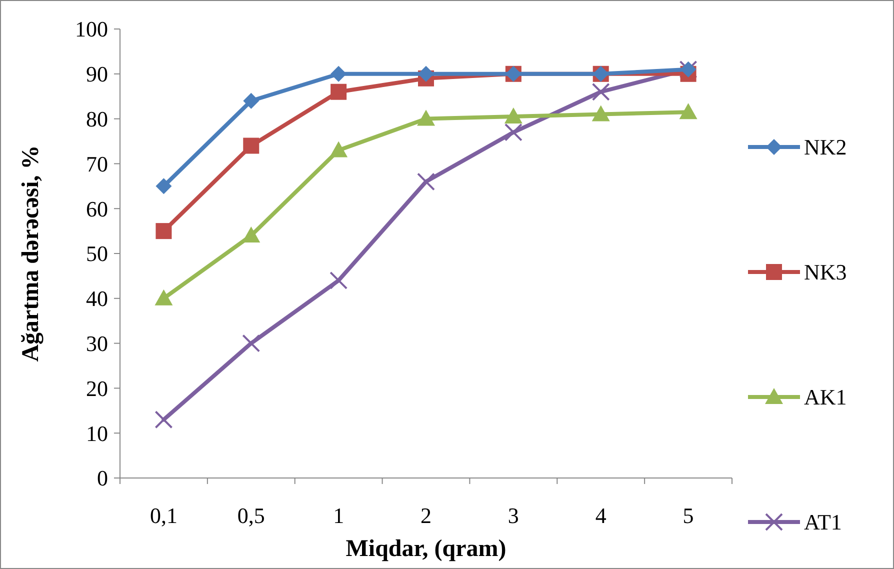 The image size is (894, 569). I want to click on y-tick-label: 60, so click(97, 209).